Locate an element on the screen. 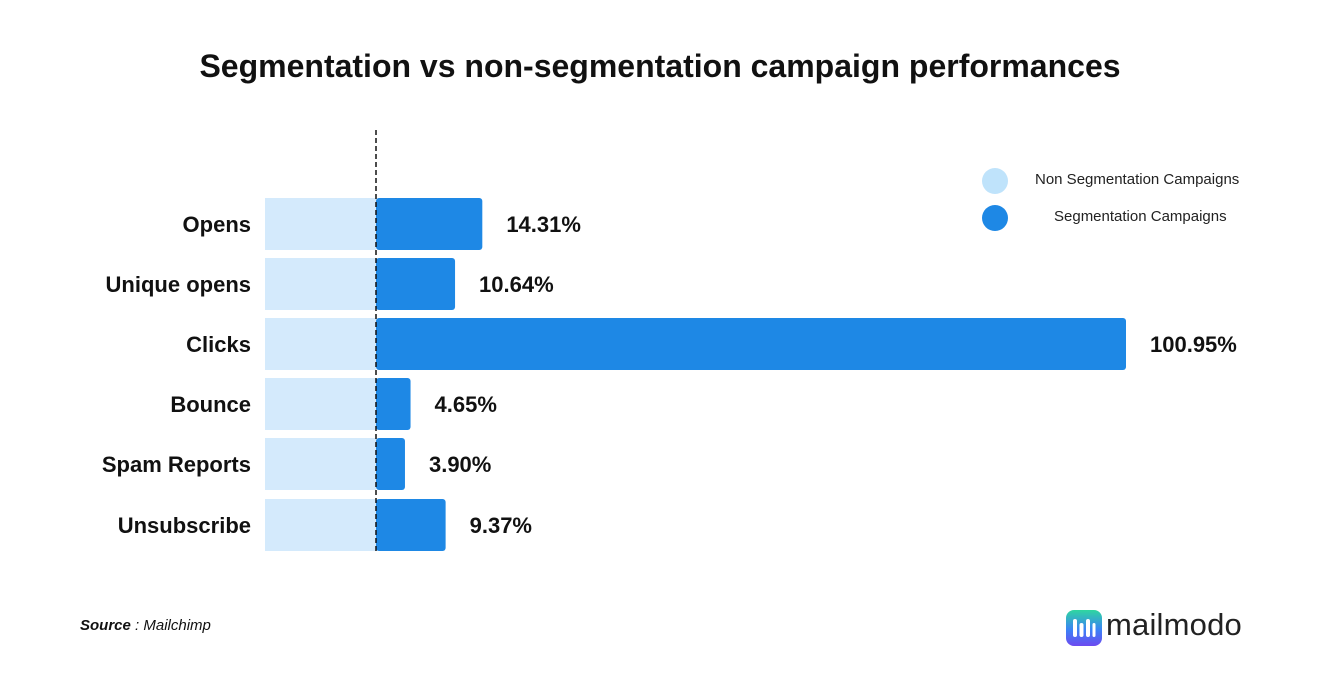  brand-name: mailmodo is located at coordinates (1174, 624).